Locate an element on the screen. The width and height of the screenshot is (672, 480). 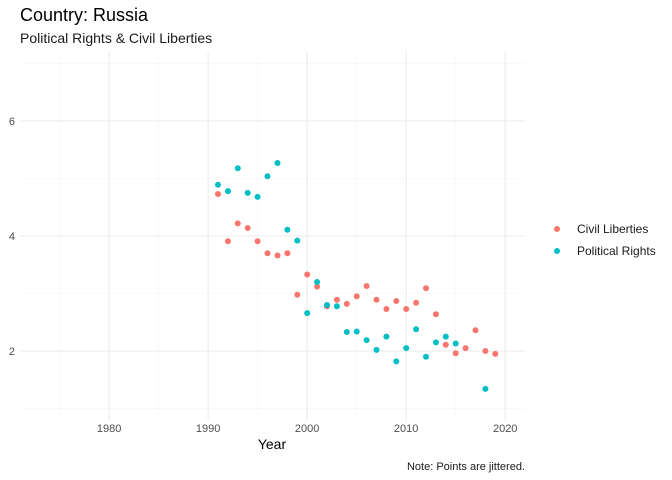
legend-item-political-rights: Political Rights is located at coordinates (605, 251).